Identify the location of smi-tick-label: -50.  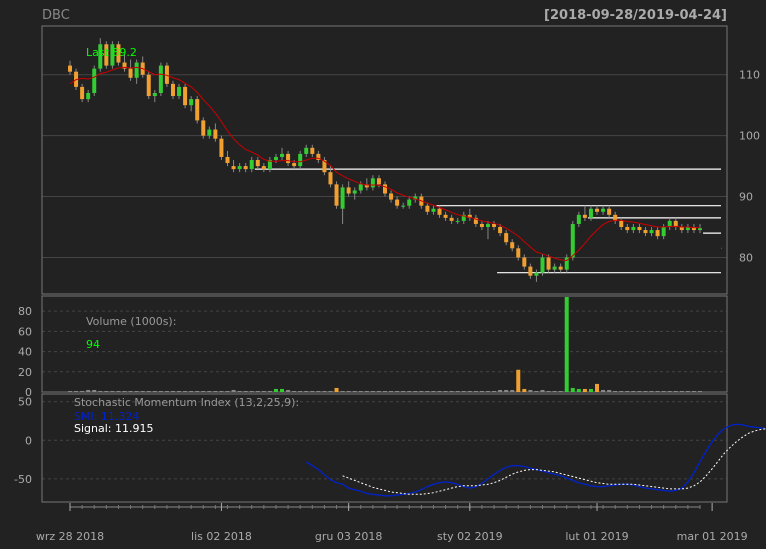
(23, 479).